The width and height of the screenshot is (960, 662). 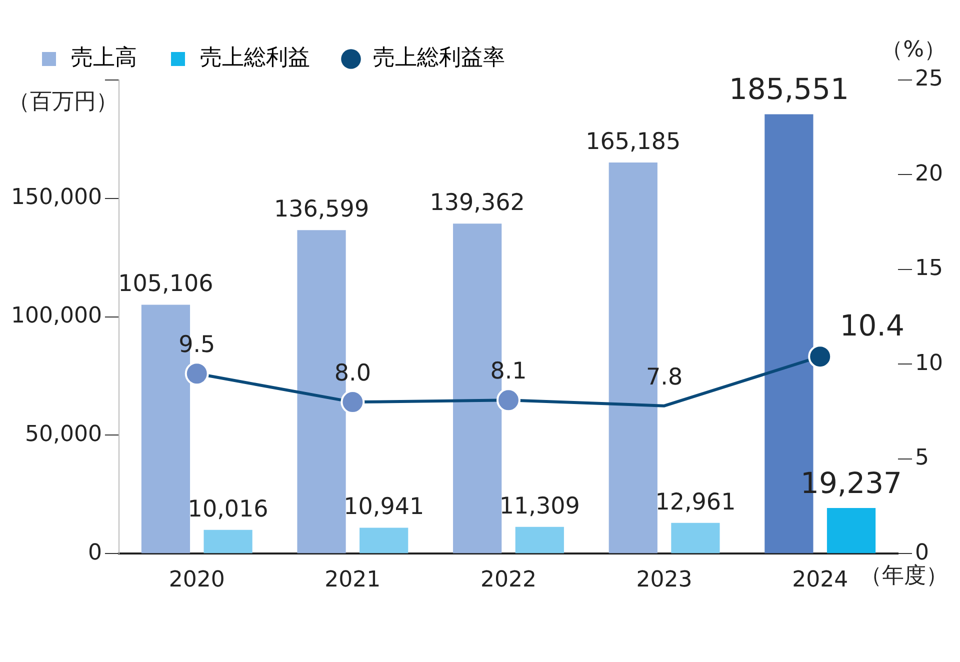 What do you see at coordinates (95, 553) in the screenshot?
I see `y-tick-label: 0` at bounding box center [95, 553].